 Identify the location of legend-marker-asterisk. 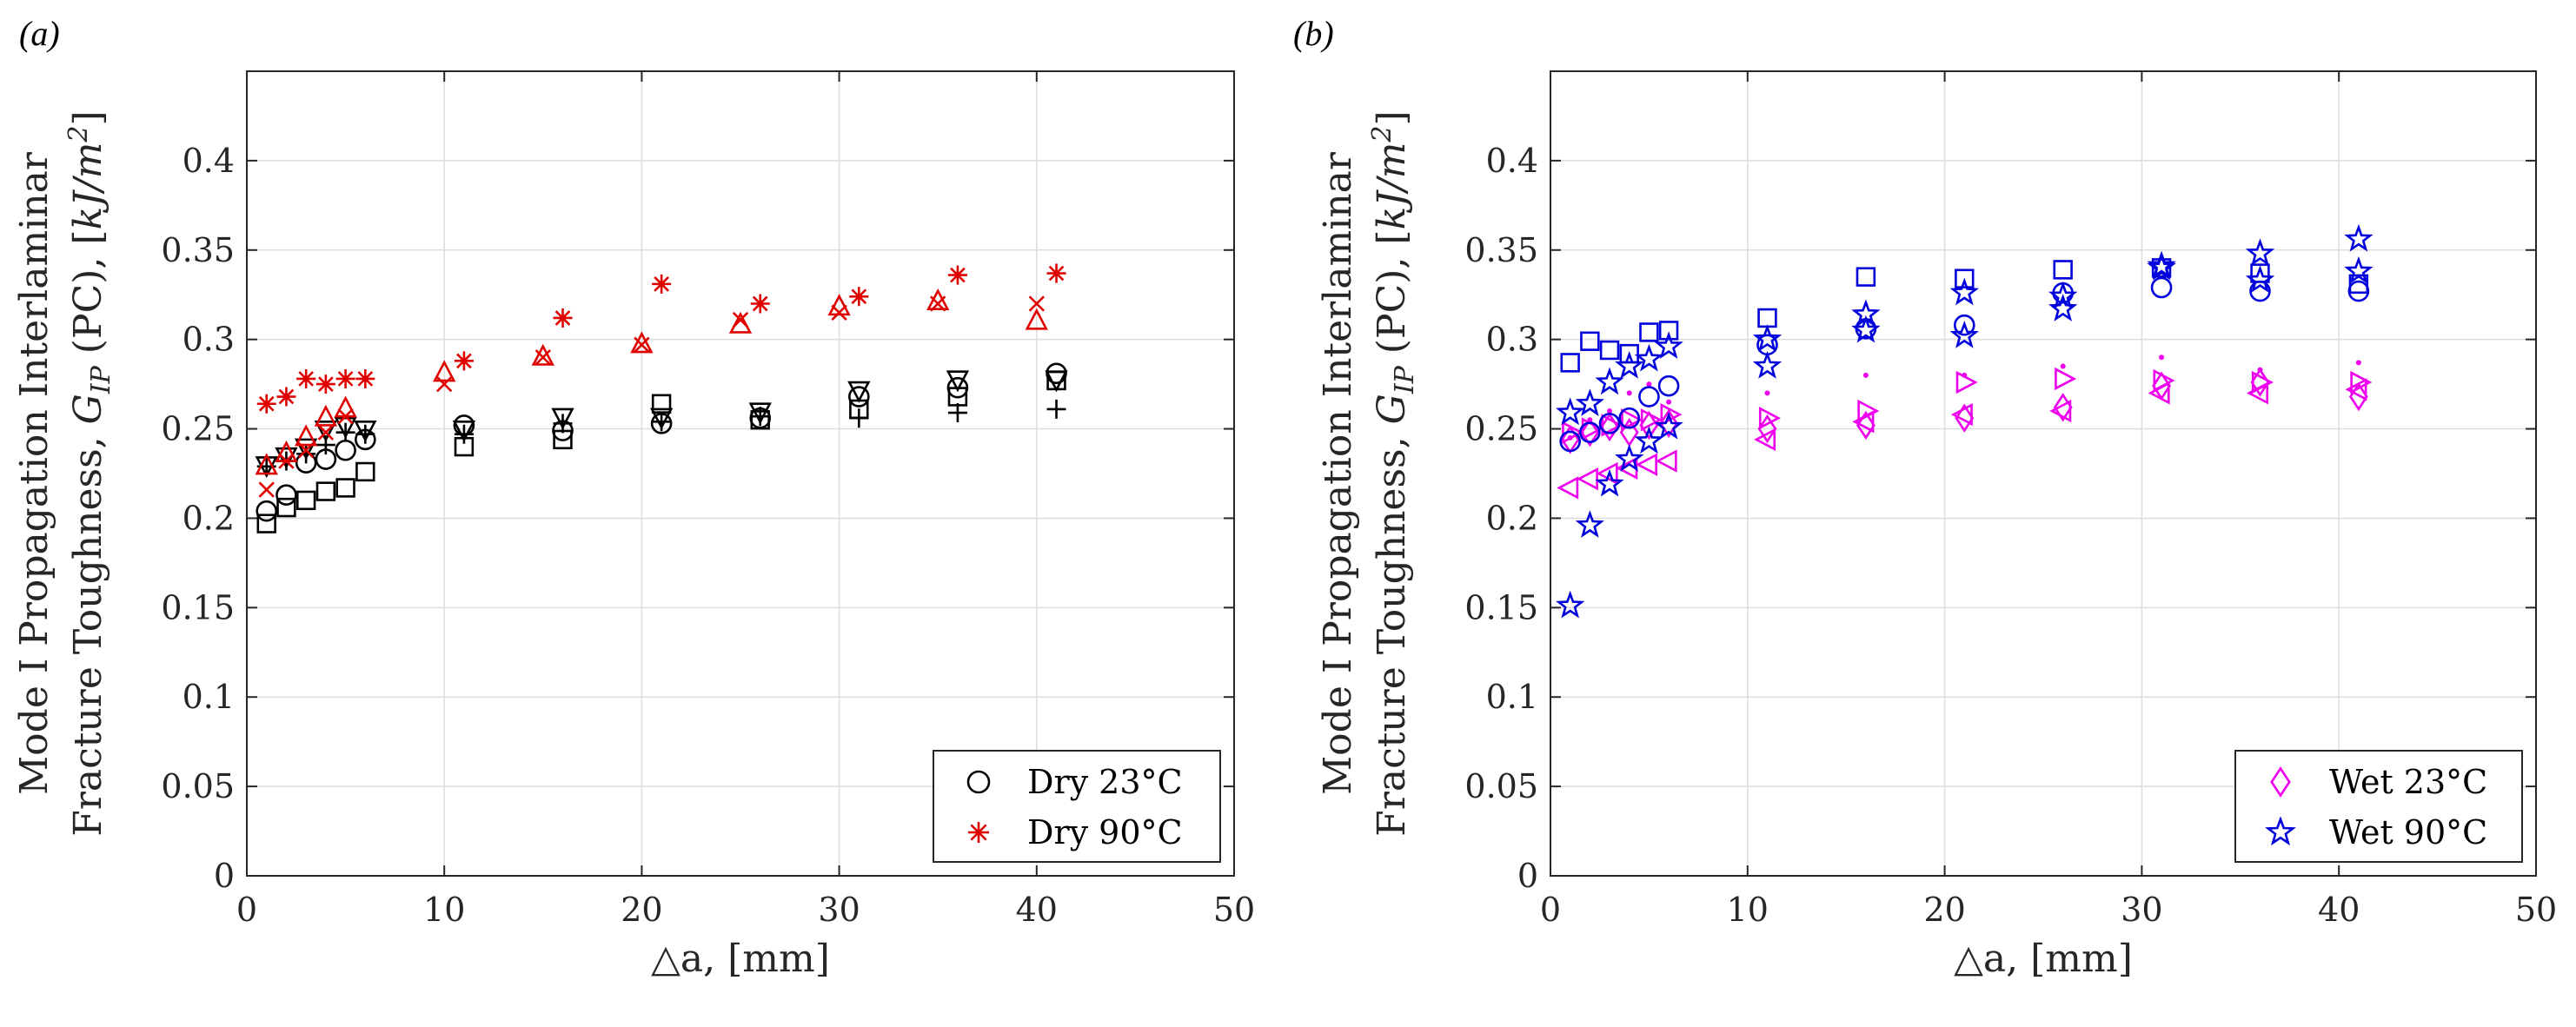
(978, 832).